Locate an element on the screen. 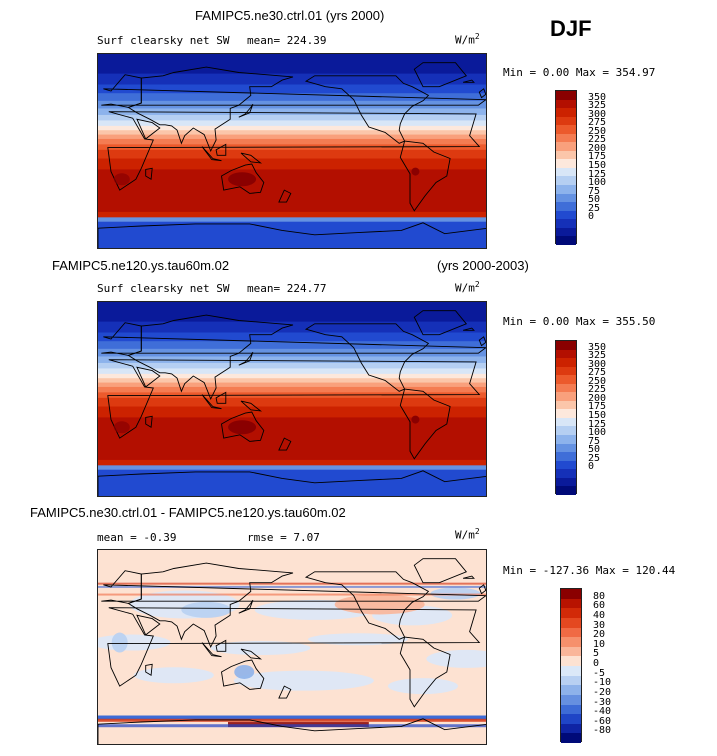  panel1-title: FAMIPC5.ne30.ctrl.01 (yrs 2000) is located at coordinates (290, 15).